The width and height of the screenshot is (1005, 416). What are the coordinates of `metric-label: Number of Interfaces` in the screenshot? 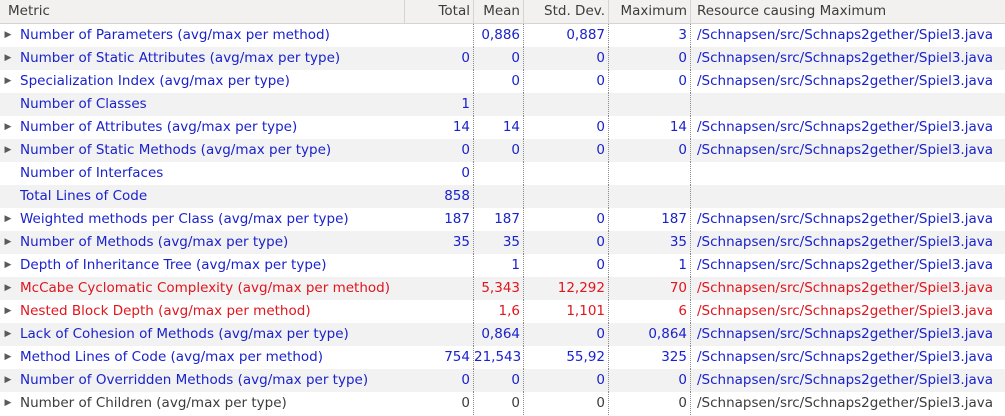 It's located at (92, 173).